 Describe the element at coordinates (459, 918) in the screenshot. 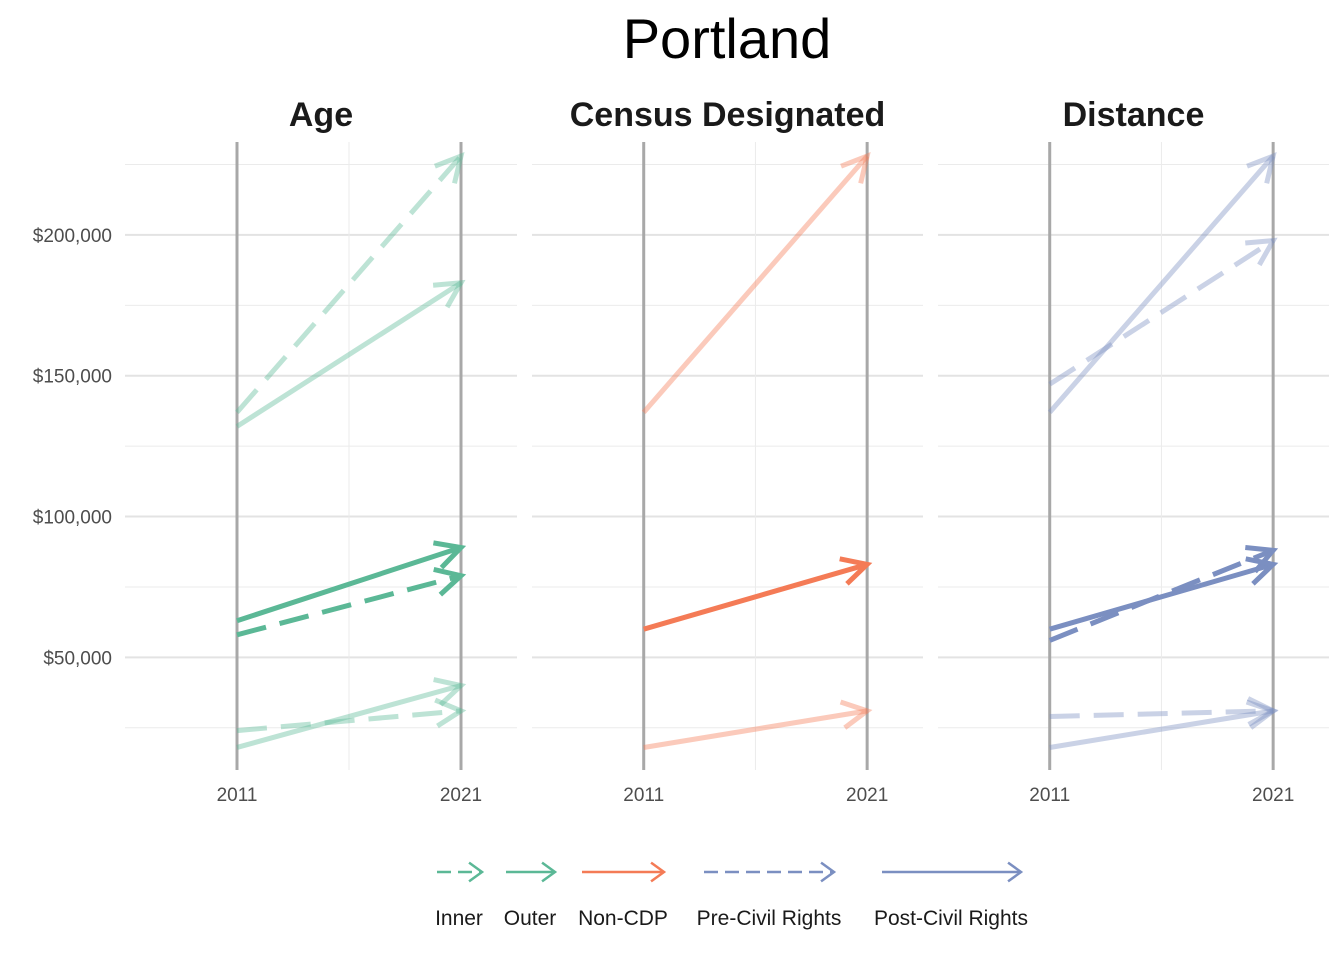

I see `legend-label: Inner` at that location.